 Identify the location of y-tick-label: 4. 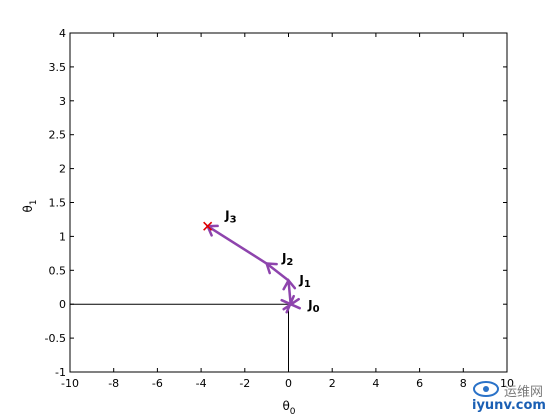
(62, 33).